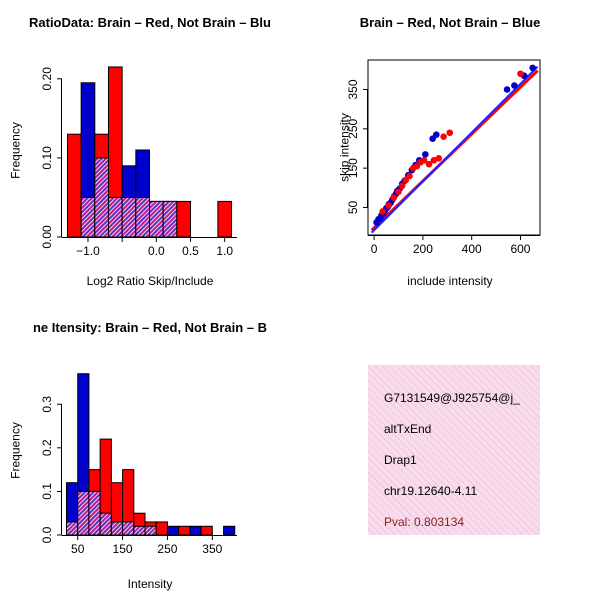  What do you see at coordinates (47, 158) in the screenshot?
I see `svg-text: 0.10` at bounding box center [47, 158].